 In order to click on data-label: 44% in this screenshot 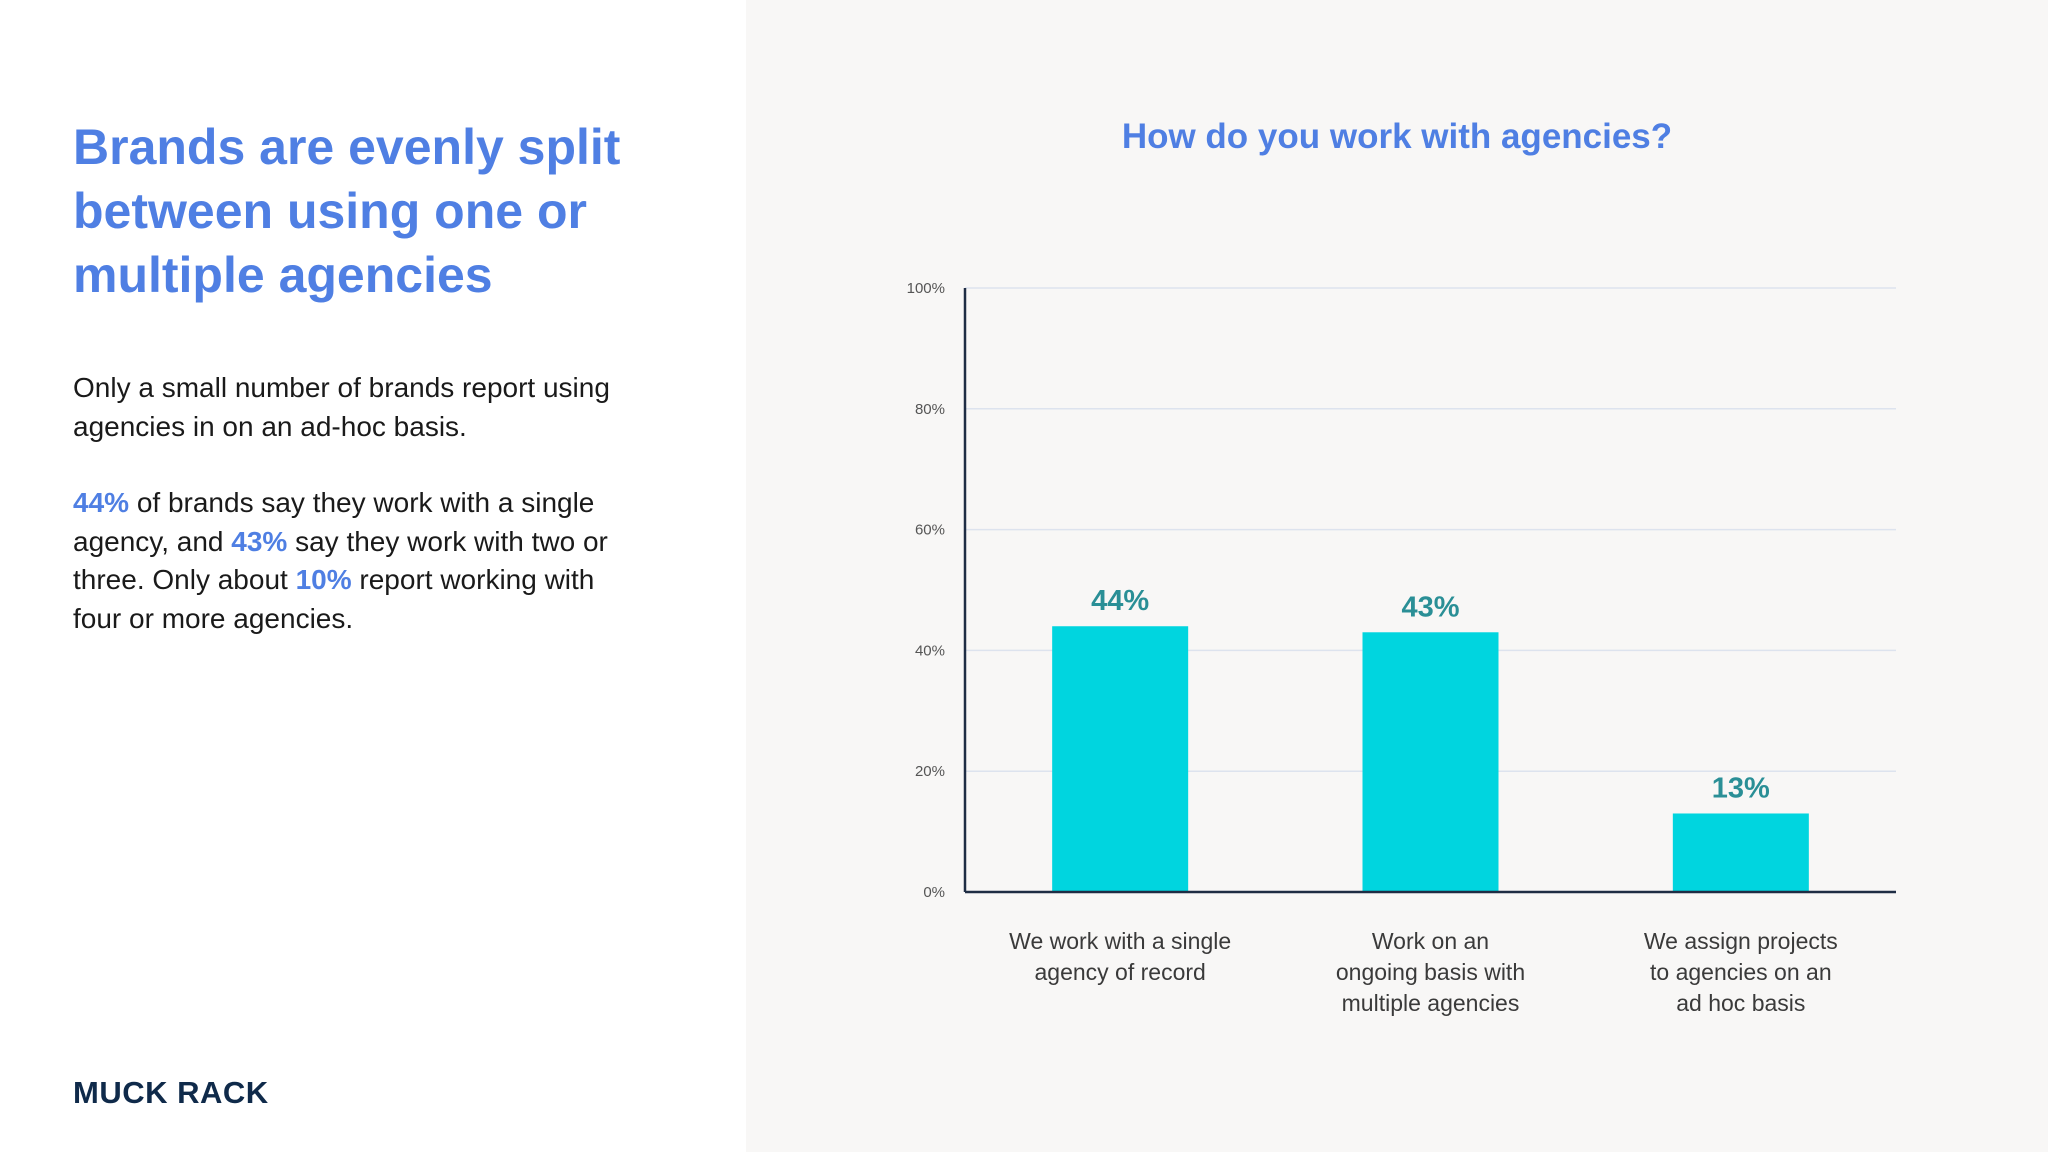, I will do `click(1120, 601)`.